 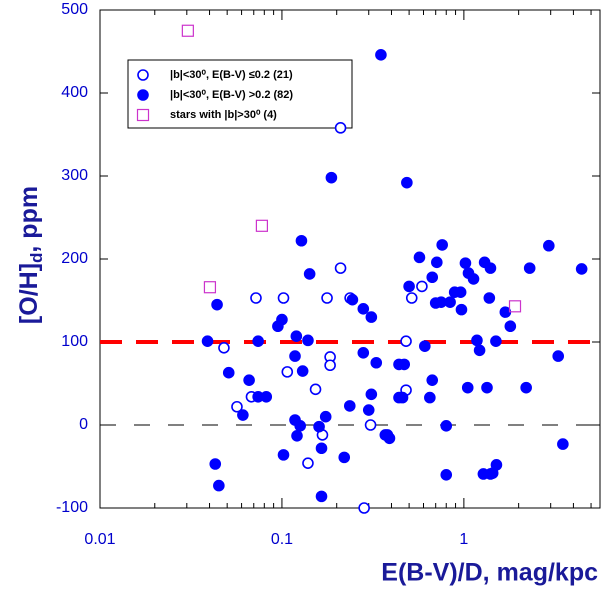 I want to click on legend-label: |b|<30⁰, E(B-V) >0.2 (82), so click(x=231, y=95).